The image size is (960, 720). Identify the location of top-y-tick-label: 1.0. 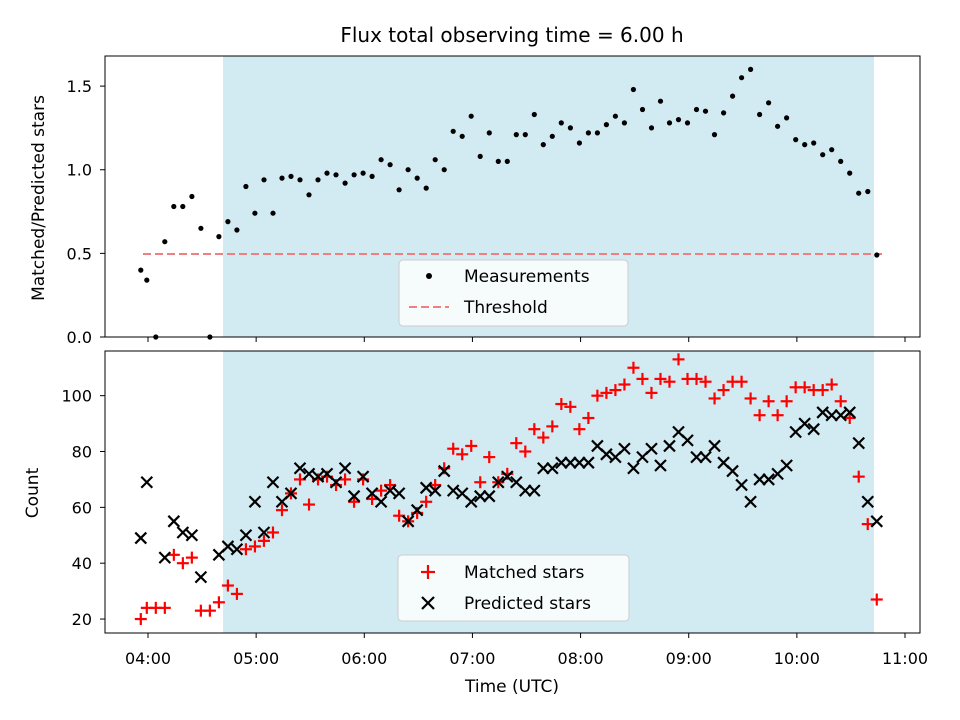
(79, 170).